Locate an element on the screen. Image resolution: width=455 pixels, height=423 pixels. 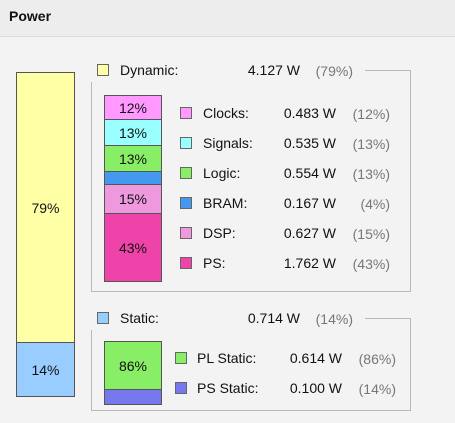
bram-swatch is located at coordinates (186, 203).